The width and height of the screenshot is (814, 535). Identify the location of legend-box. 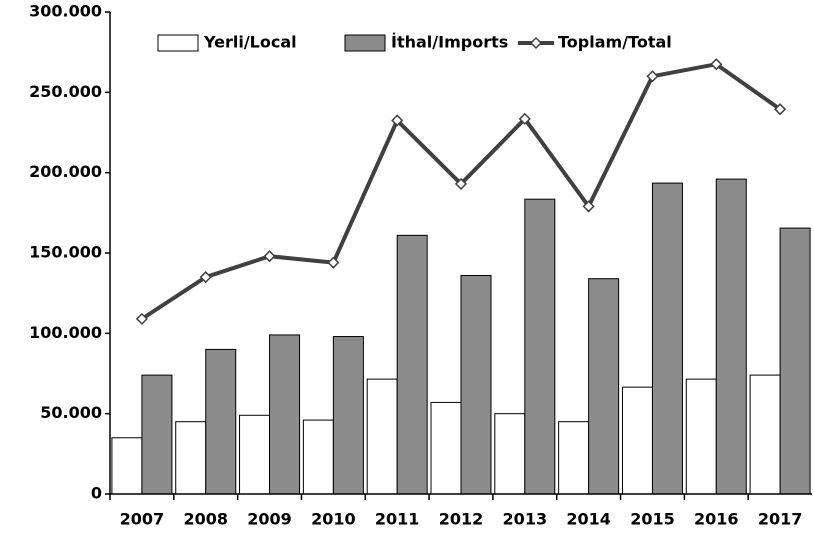
(428, 43).